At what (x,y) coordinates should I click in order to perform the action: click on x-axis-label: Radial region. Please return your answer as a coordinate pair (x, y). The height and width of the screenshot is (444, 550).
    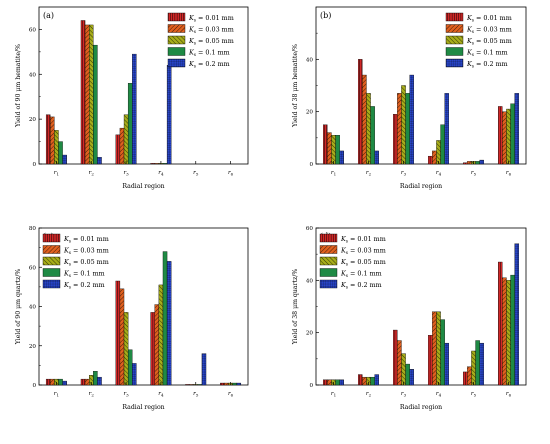
    Looking at the image, I should click on (143, 186).